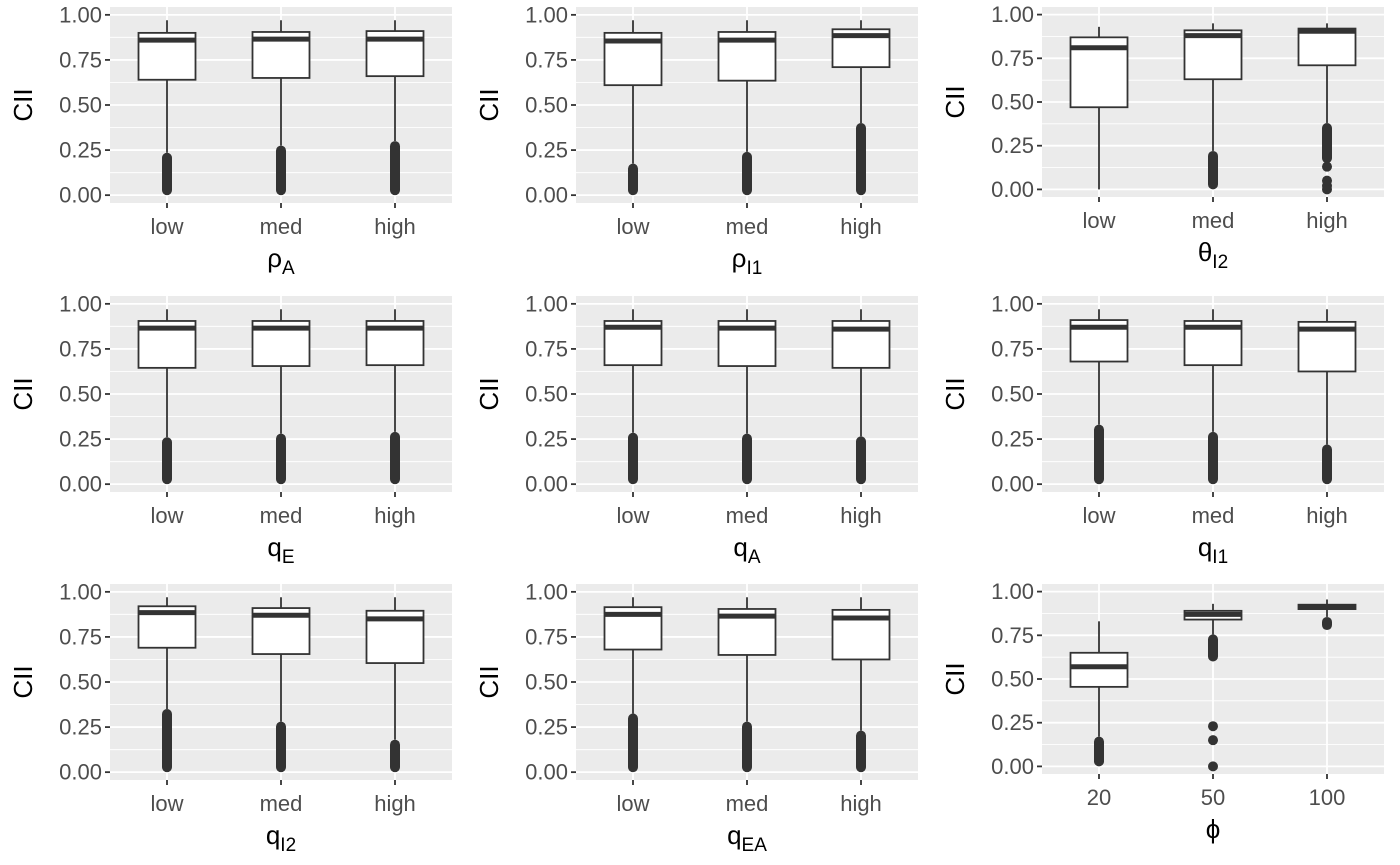 This screenshot has height=865, width=1400. Describe the element at coordinates (696, 429) in the screenshot. I see `panel-5: 0.00 0.25 0.50 0.75 1.00 low med high qA CII` at that location.